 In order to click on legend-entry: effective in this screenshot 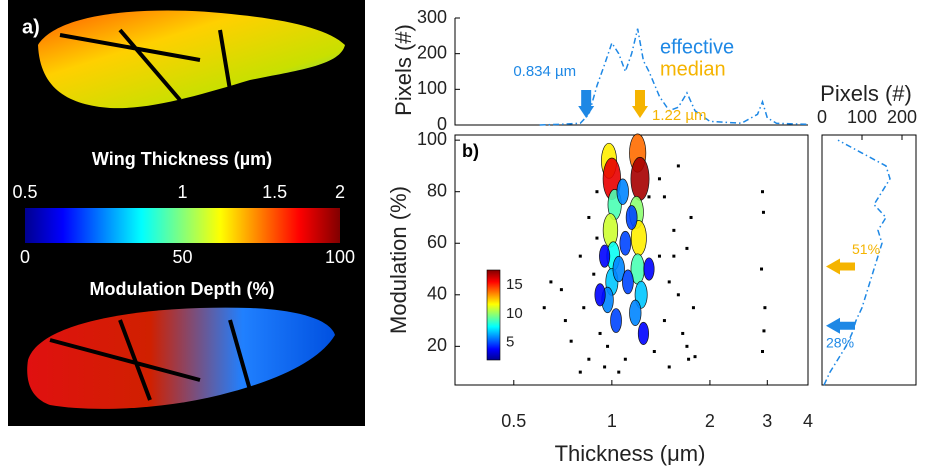, I will do `click(697, 47)`.